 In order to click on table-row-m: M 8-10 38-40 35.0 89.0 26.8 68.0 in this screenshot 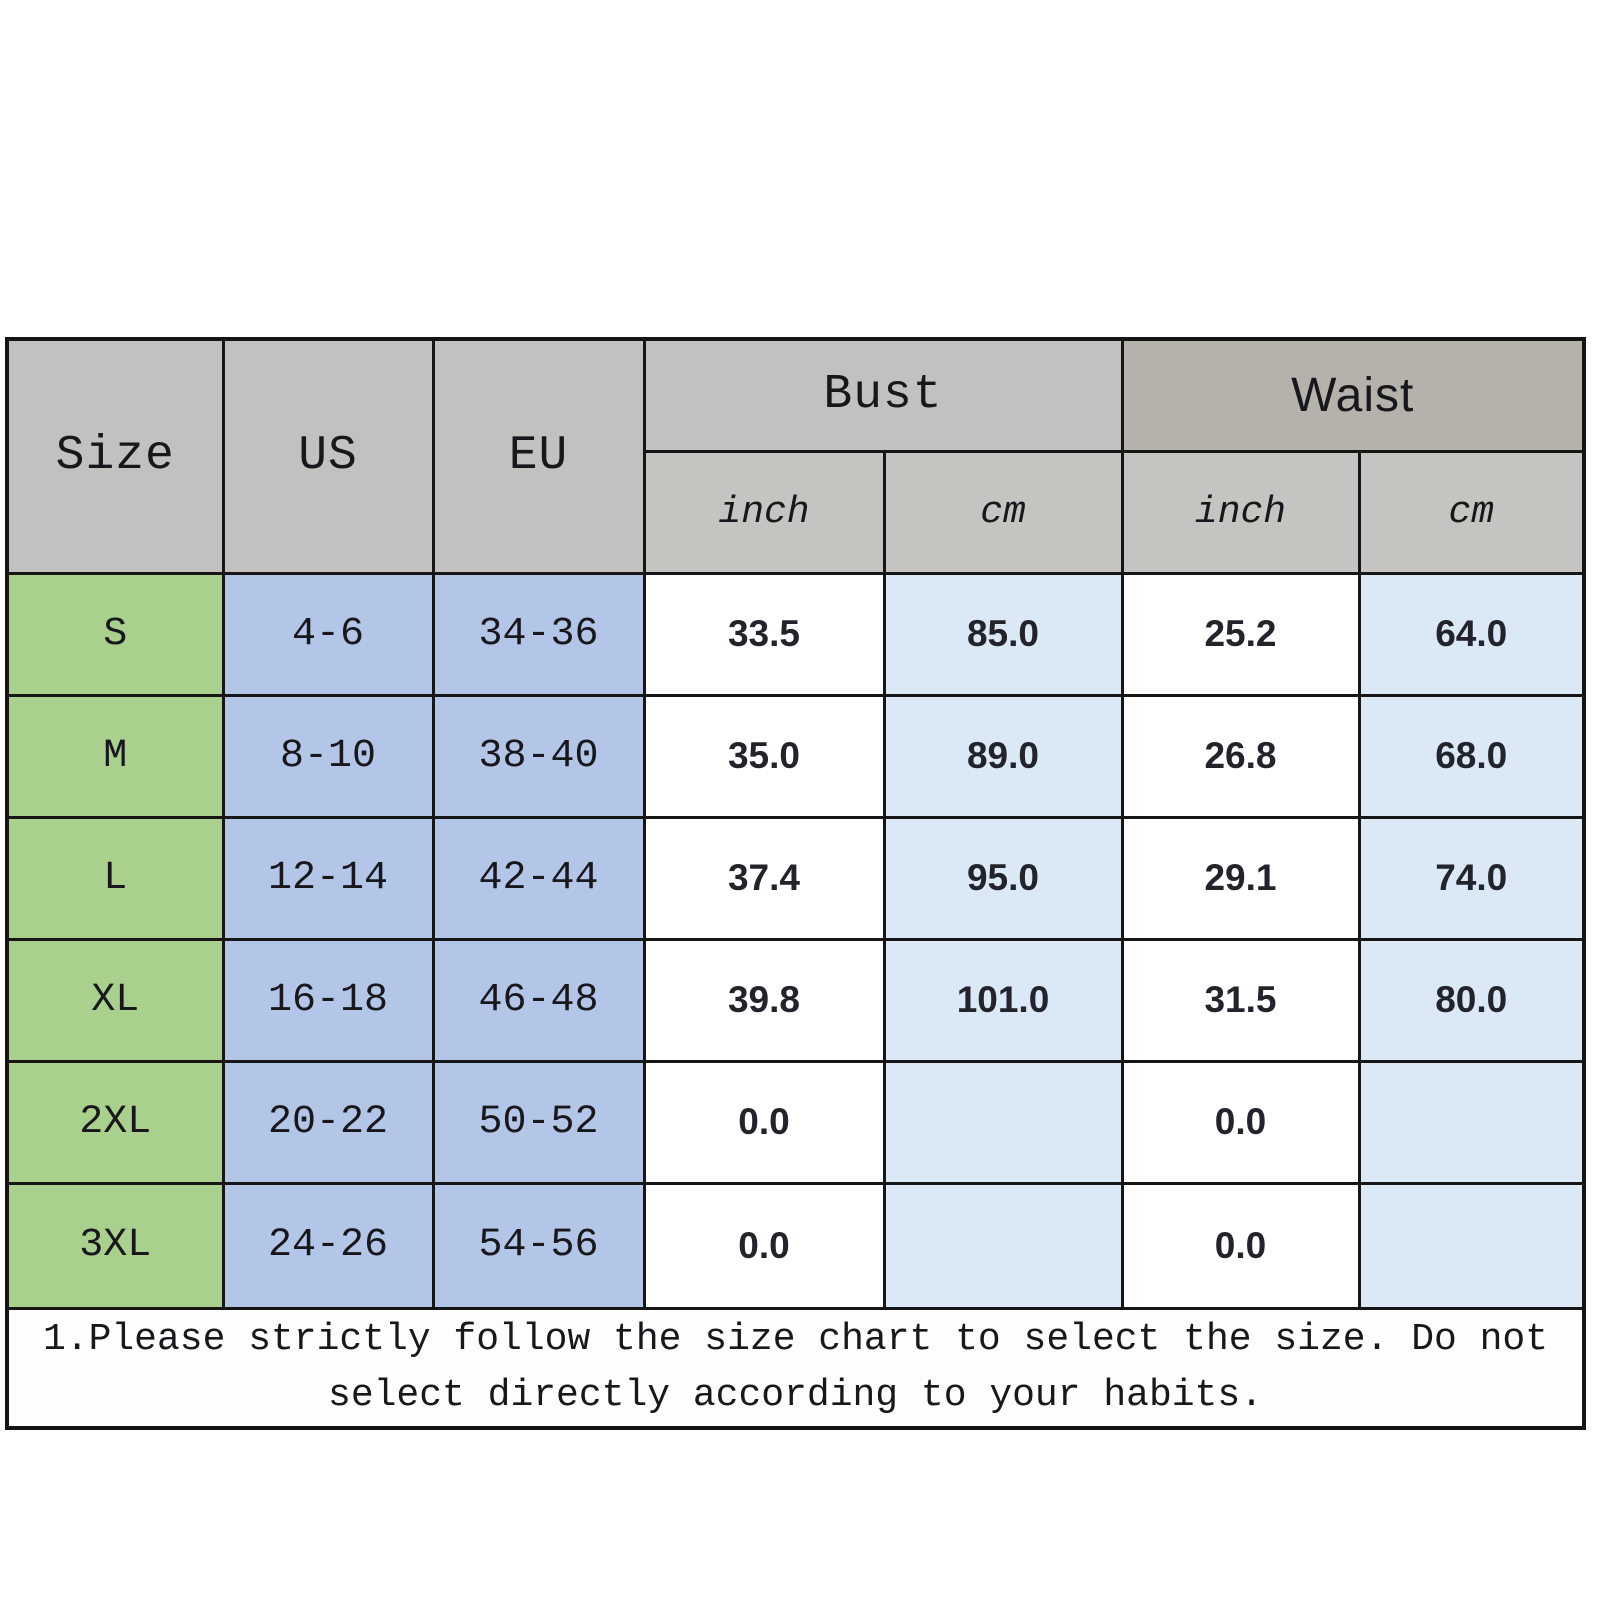, I will do `click(795, 756)`.